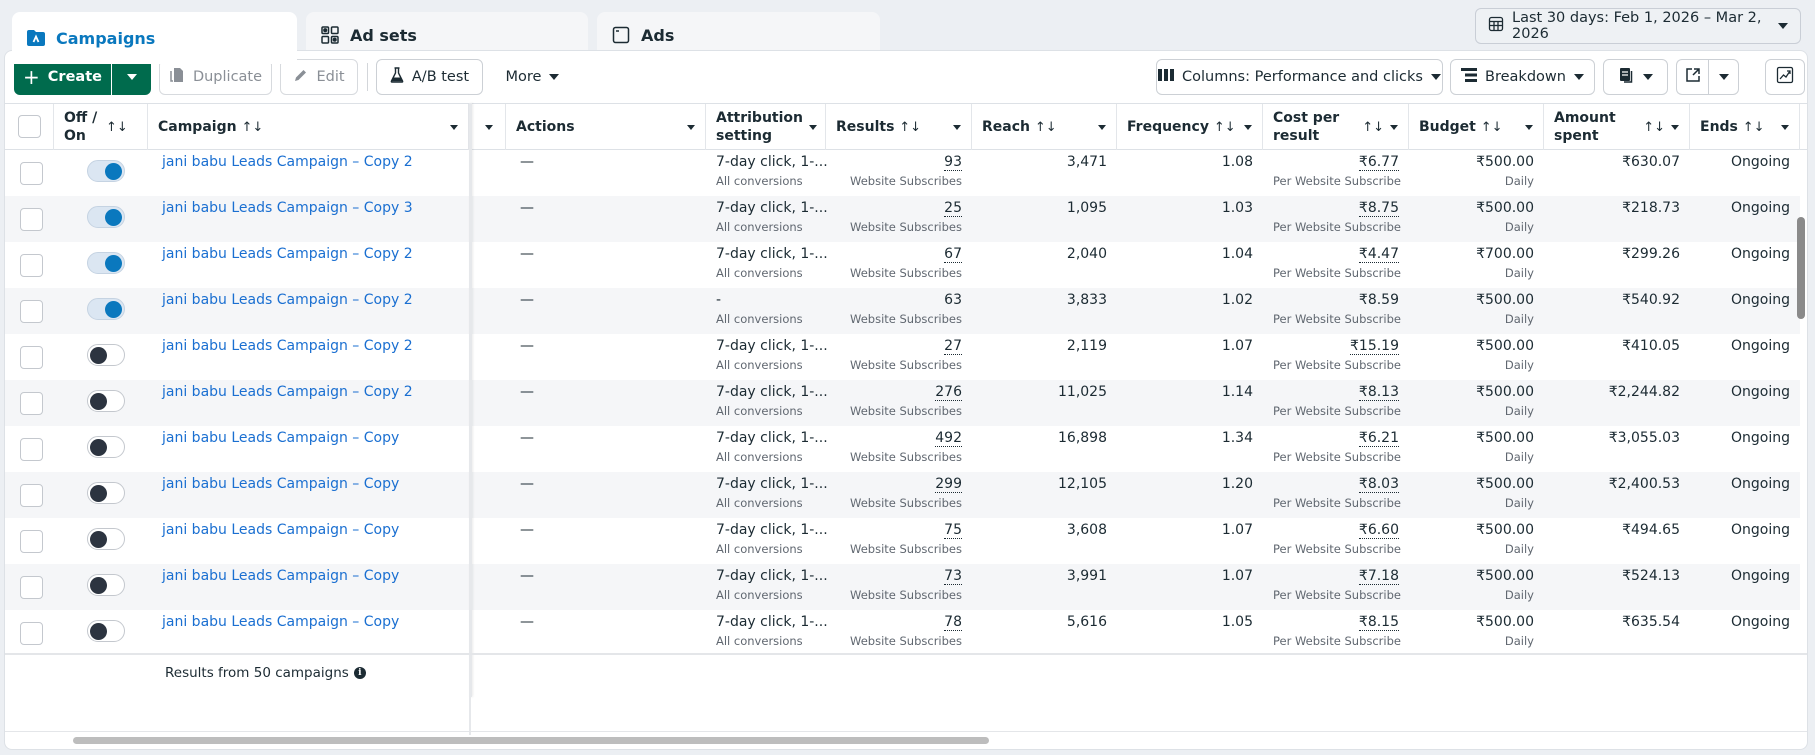  Describe the element at coordinates (1378, 622) in the screenshot. I see `cost-per-result-value: ₹8.15` at that location.